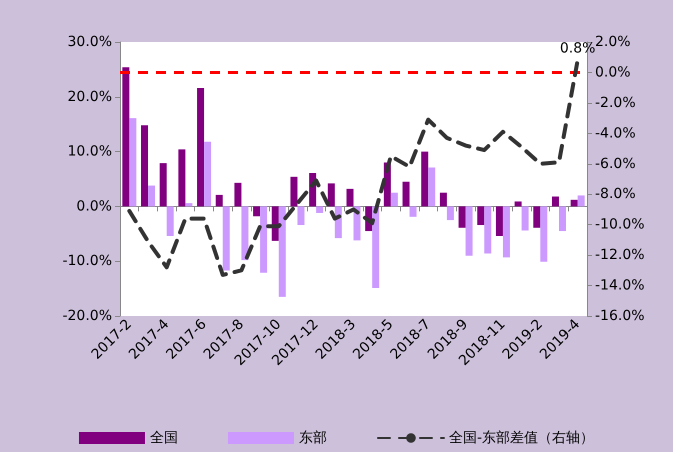 The height and width of the screenshot is (452, 673). What do you see at coordinates (521, 438) in the screenshot?
I see `legend-label: 全国-东部差值（右轴）` at bounding box center [521, 438].